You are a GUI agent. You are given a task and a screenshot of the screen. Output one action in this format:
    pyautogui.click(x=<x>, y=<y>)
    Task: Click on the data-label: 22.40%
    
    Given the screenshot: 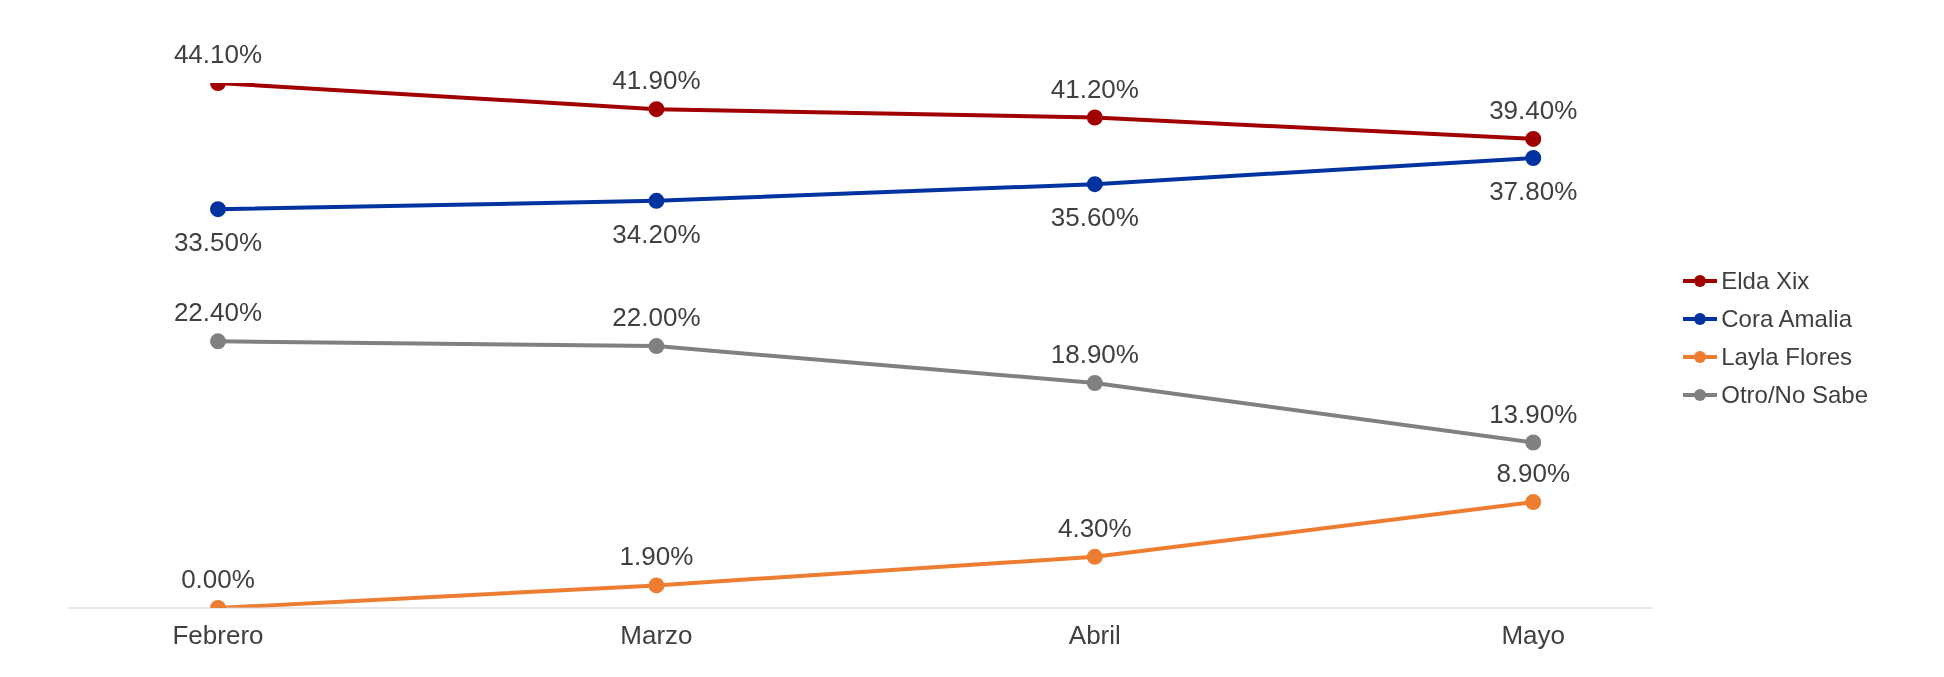 What is the action you would take?
    pyautogui.click(x=218, y=312)
    